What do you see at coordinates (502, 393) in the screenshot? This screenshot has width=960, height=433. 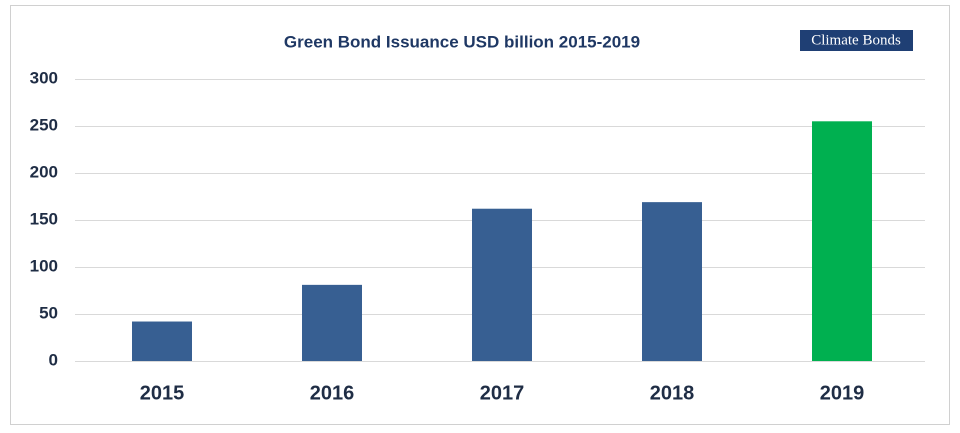 I see `x-tick-label: 2017` at bounding box center [502, 393].